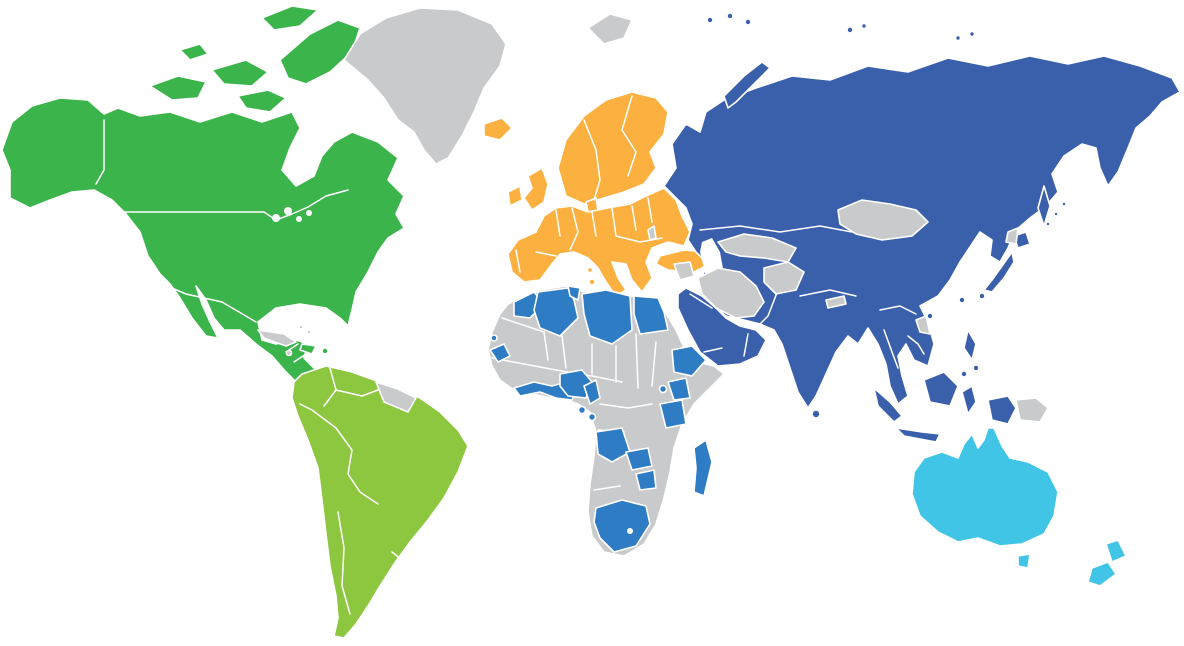 The width and height of the screenshot is (1184, 646). Describe the element at coordinates (1019, 507) in the screenshot. I see `region-oceania` at that location.